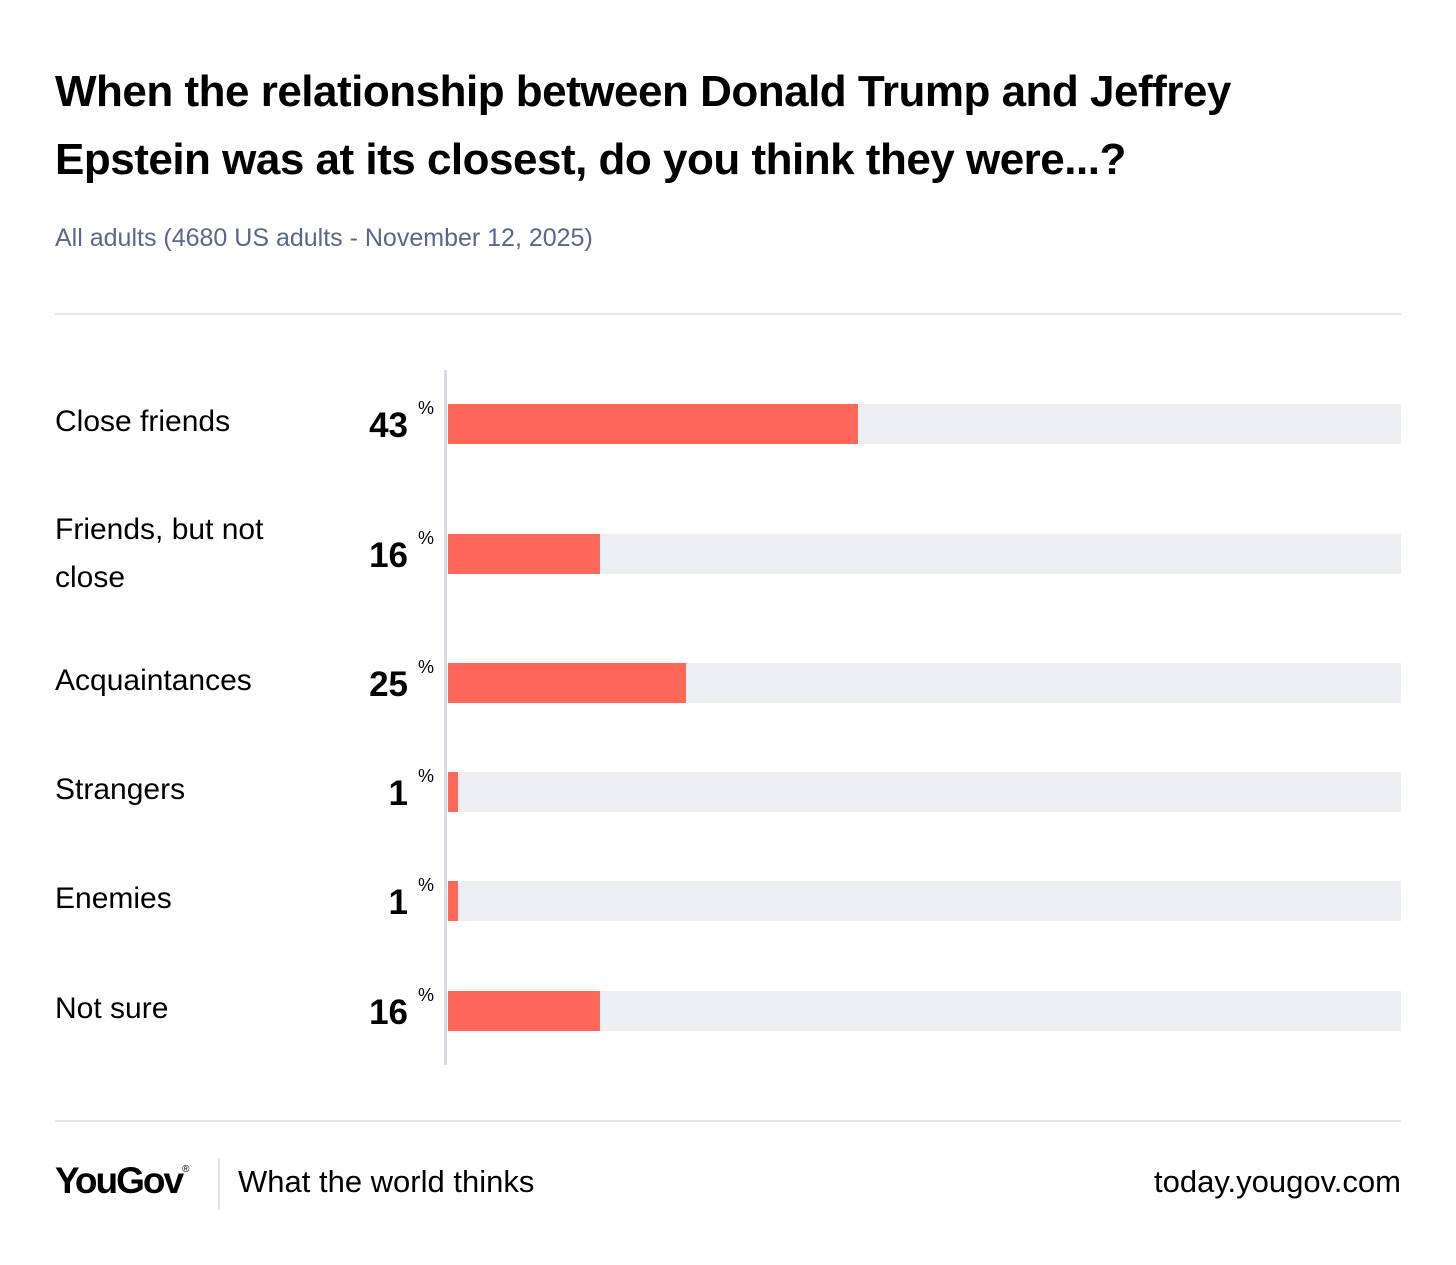 Image resolution: width=1456 pixels, height=1265 pixels. Describe the element at coordinates (386, 1181) in the screenshot. I see `footer-tagline: What the world thinks` at that location.